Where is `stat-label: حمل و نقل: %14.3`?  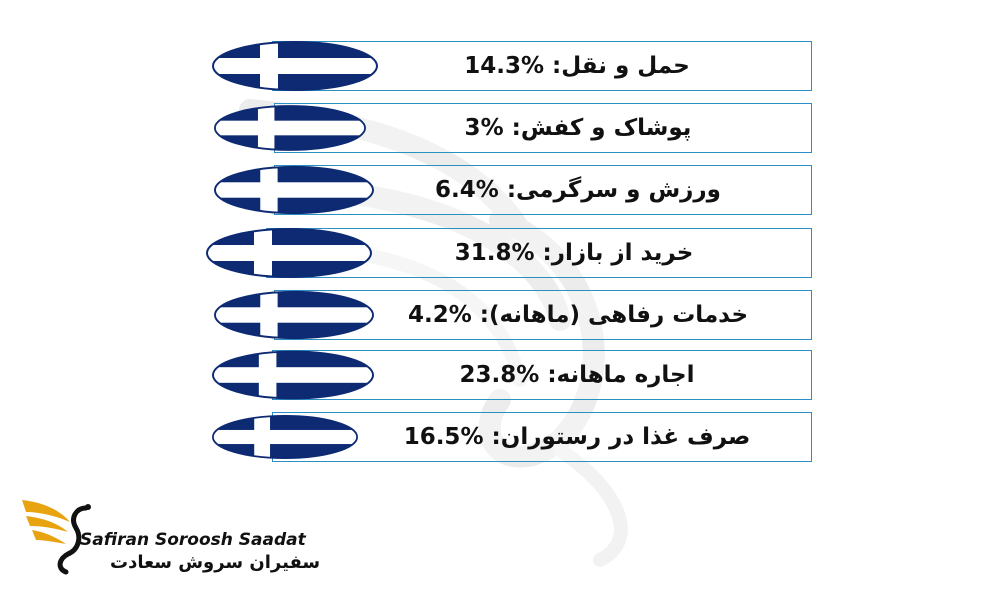
stat-label: حمل و نقل: %14.3 is located at coordinates (577, 66).